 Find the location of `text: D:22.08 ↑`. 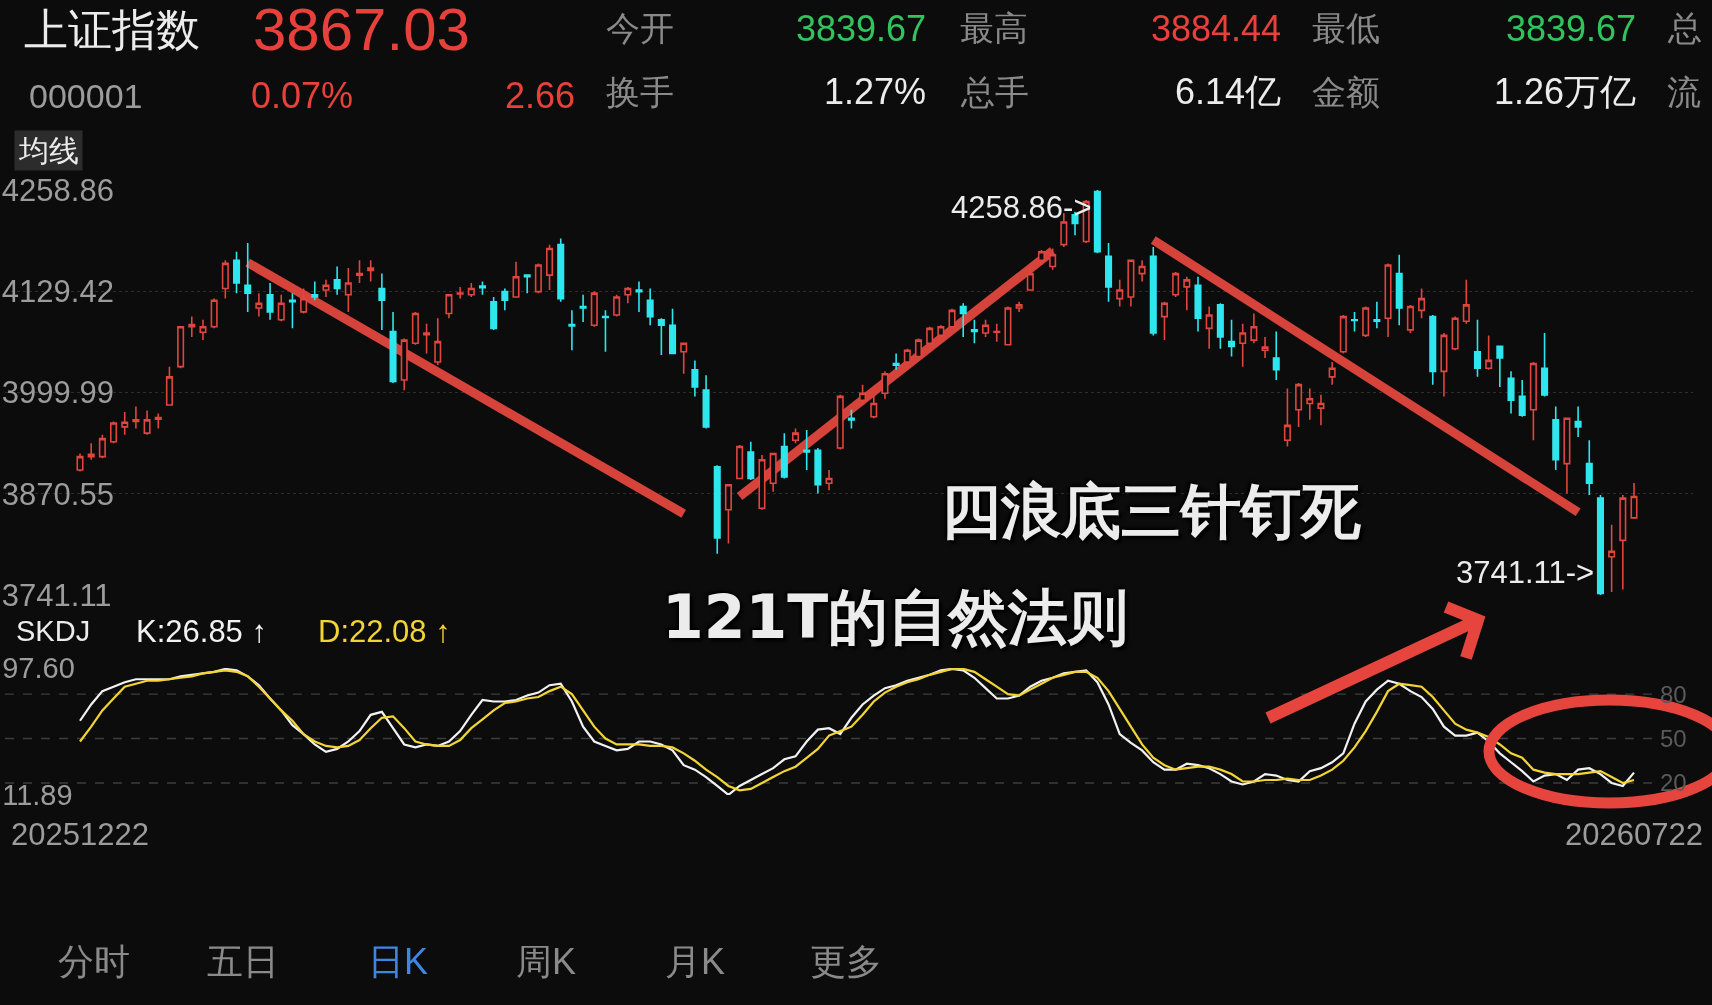

text: D:22.08 ↑ is located at coordinates (384, 631).